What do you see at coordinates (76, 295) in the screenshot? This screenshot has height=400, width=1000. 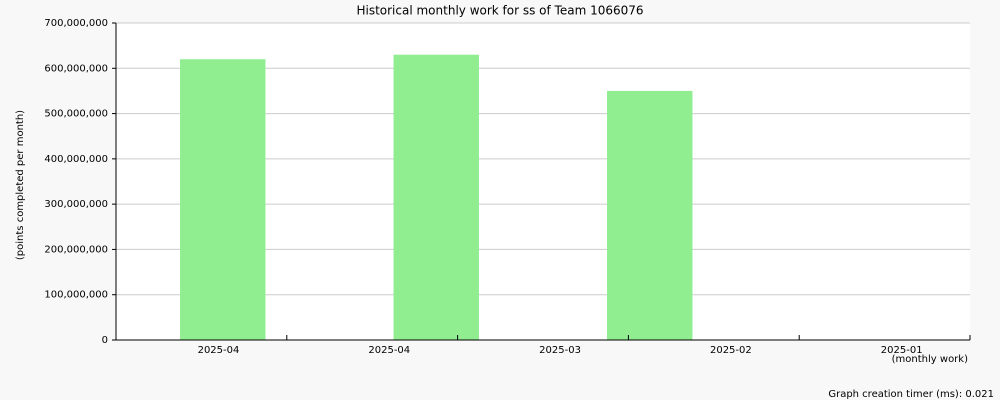 I see `y-tick-label: 100,000,000` at bounding box center [76, 295].